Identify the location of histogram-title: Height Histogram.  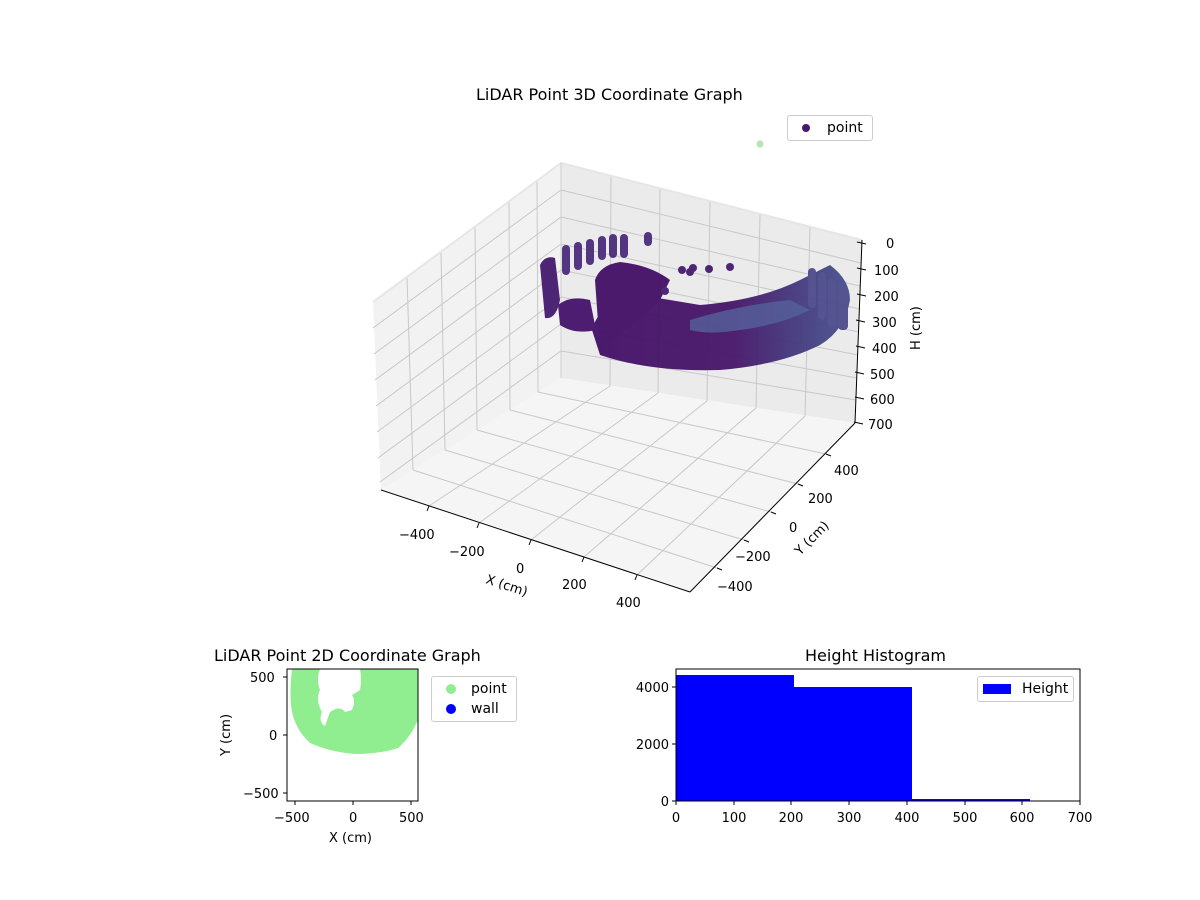
(875, 655).